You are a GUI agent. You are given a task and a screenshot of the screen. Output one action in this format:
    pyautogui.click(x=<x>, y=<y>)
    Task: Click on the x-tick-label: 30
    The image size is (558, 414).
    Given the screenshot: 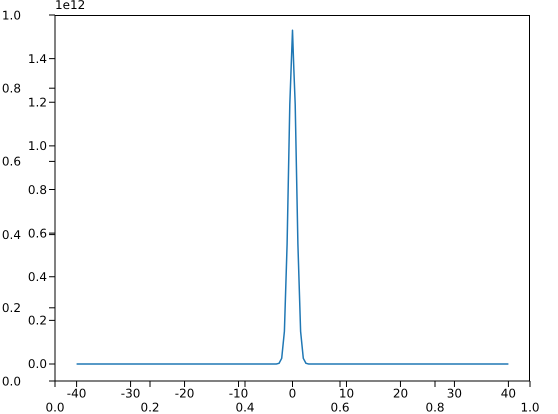 What is the action you would take?
    pyautogui.click(x=454, y=393)
    